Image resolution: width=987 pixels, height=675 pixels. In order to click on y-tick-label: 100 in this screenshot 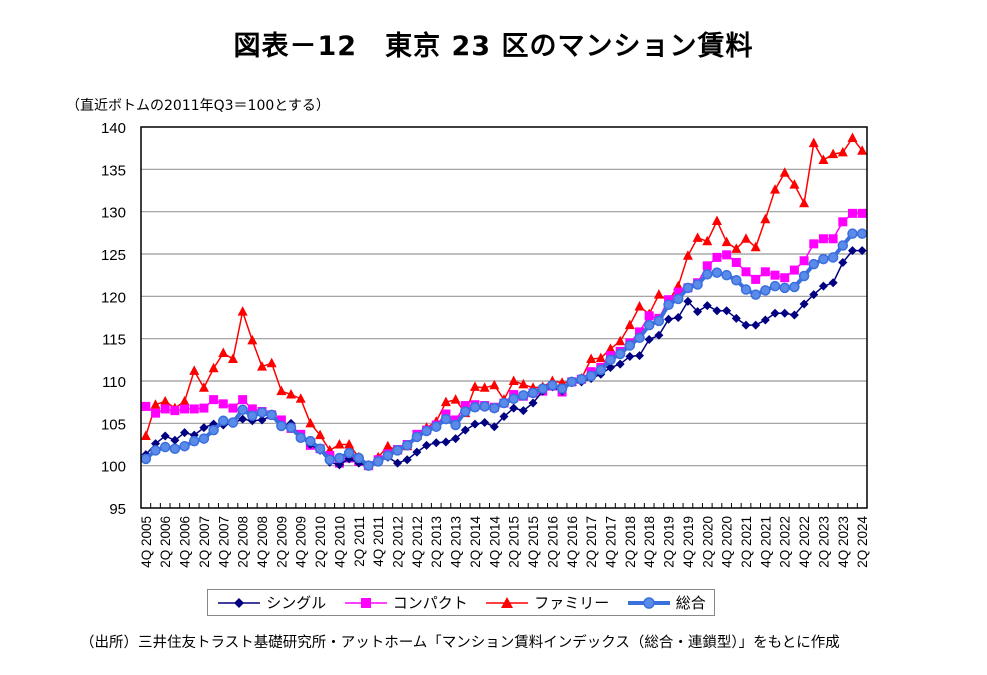, I will do `click(113, 467)`.